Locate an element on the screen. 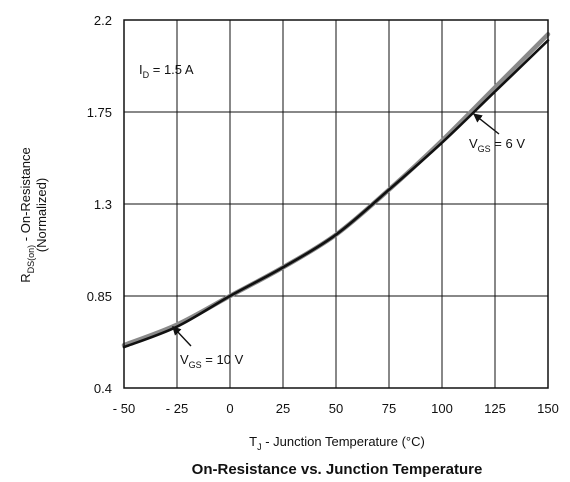 The image size is (570, 482). annotation-vgs-10v-main: V is located at coordinates (184, 359).